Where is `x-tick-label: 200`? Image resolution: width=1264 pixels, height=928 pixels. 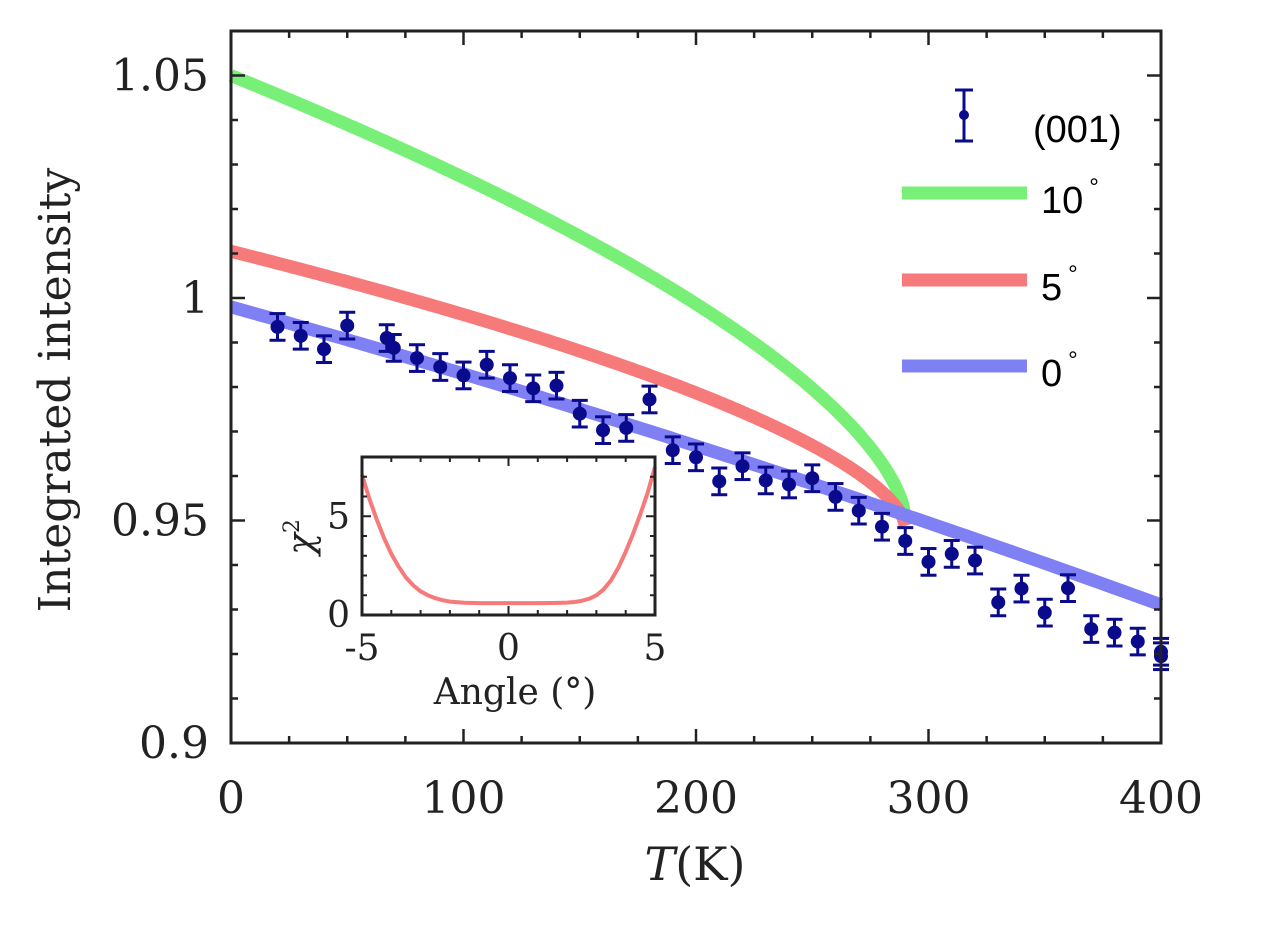 x-tick-label: 200 is located at coordinates (696, 798).